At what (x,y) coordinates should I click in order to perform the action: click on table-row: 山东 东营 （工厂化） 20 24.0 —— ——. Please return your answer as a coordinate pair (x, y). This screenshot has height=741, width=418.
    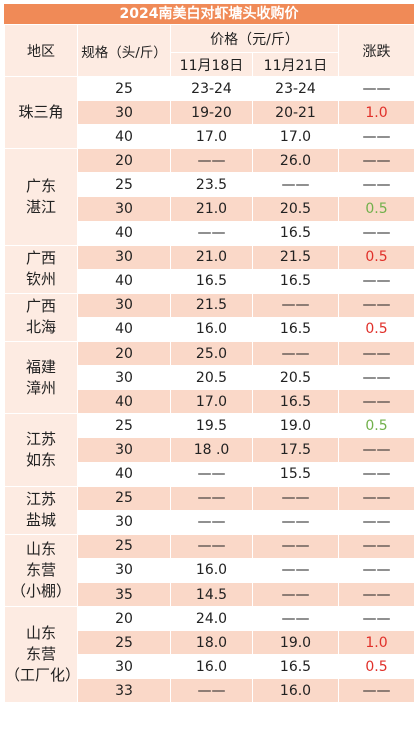
    Looking at the image, I should click on (209, 655).